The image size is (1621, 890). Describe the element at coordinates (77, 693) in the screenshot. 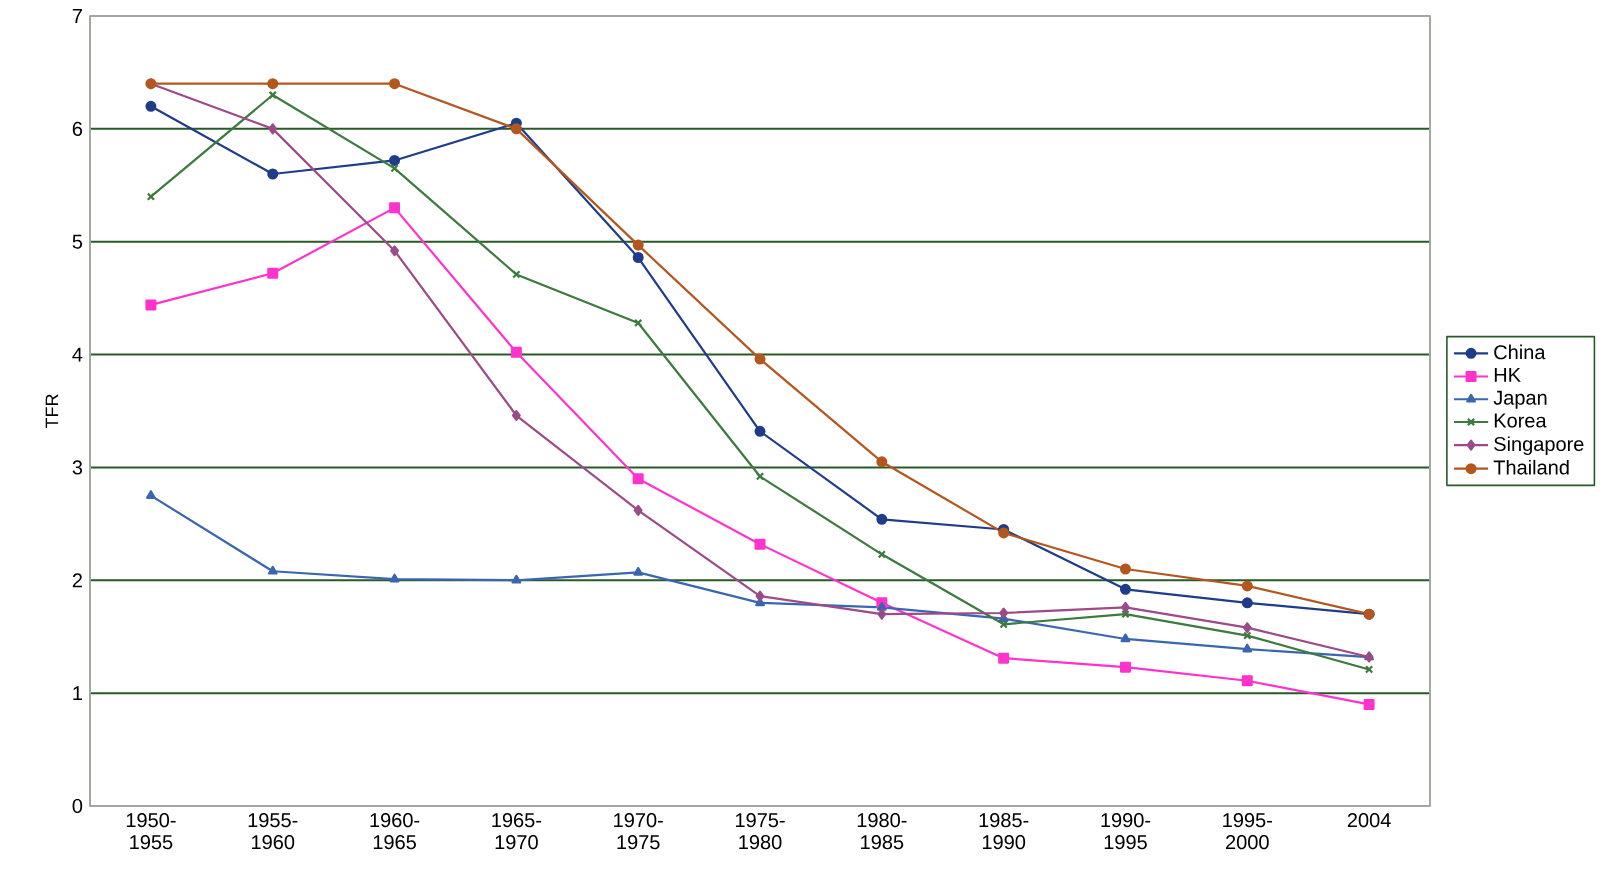

I see `y-tick-label: 1` at that location.